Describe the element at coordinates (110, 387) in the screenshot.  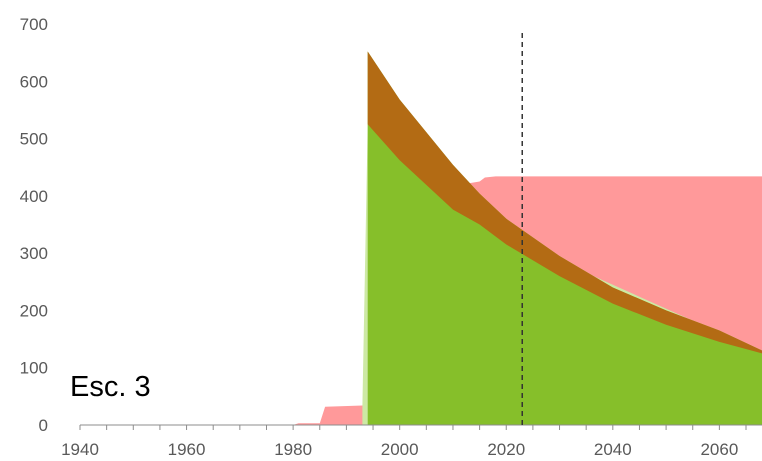
I see `chart-annotation: Esc. 3` at that location.